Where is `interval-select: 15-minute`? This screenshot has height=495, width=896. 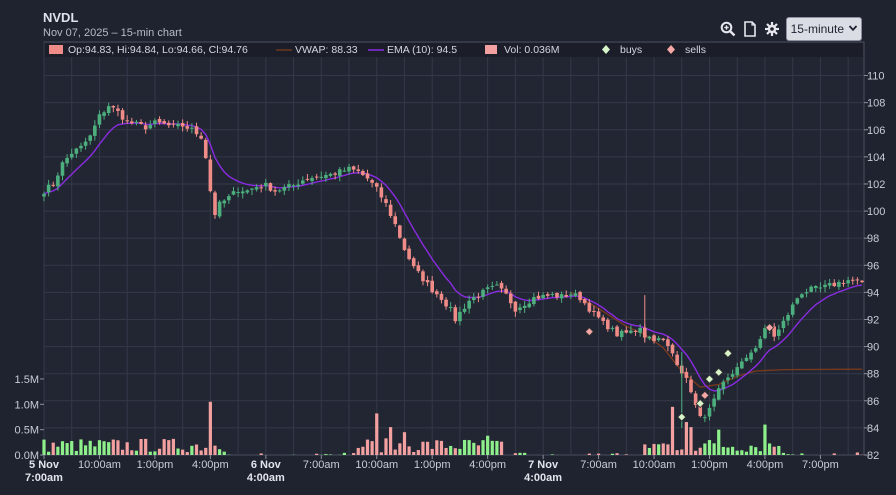
interval-select: 15-minute is located at coordinates (823, 29).